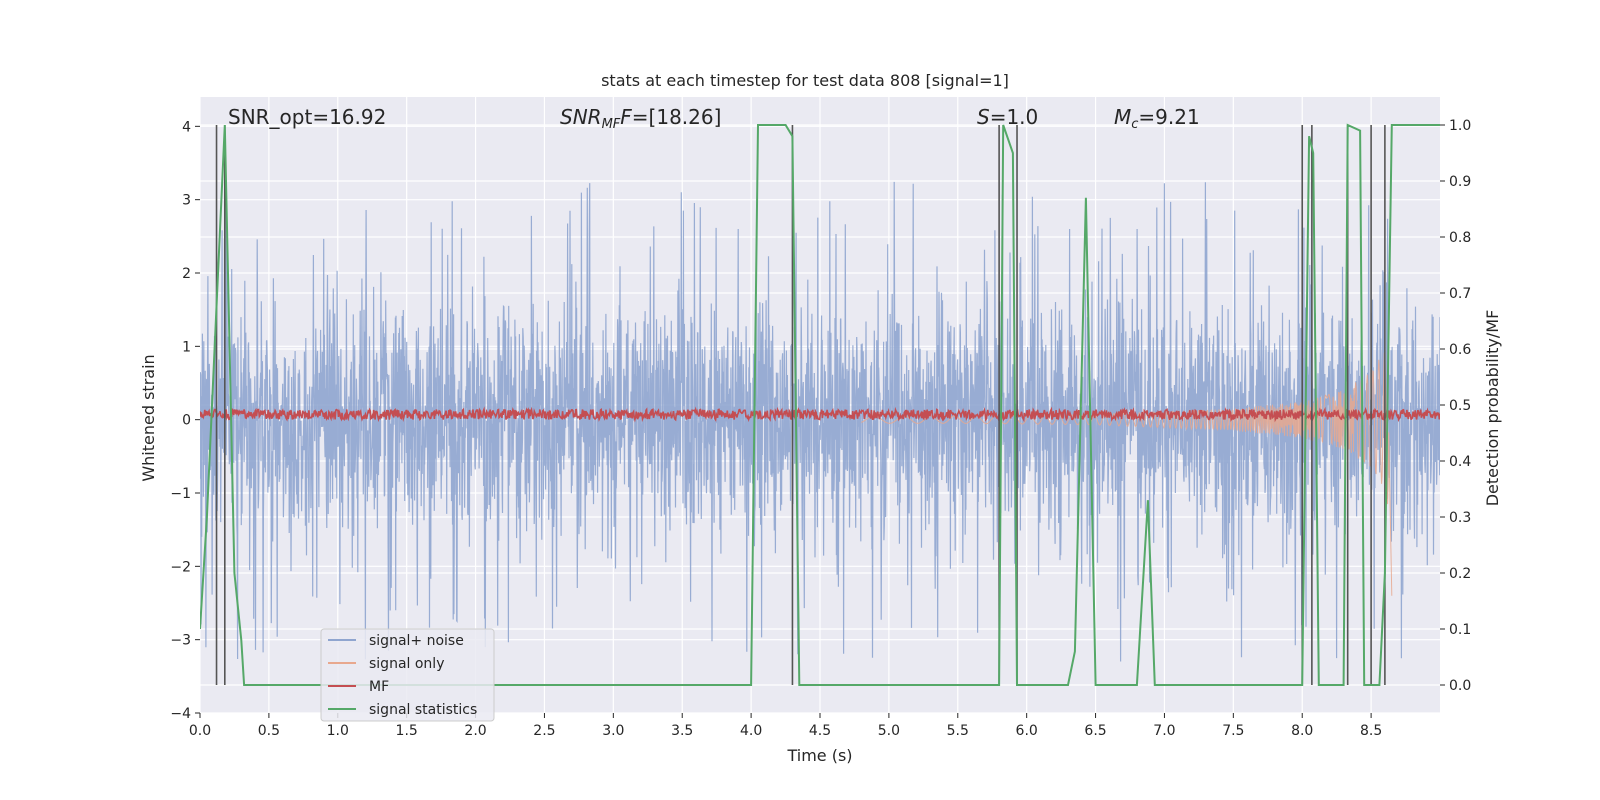 This screenshot has height=800, width=1600. What do you see at coordinates (581, 117) in the screenshot?
I see `snr-mf-prefix: SNR` at bounding box center [581, 117].